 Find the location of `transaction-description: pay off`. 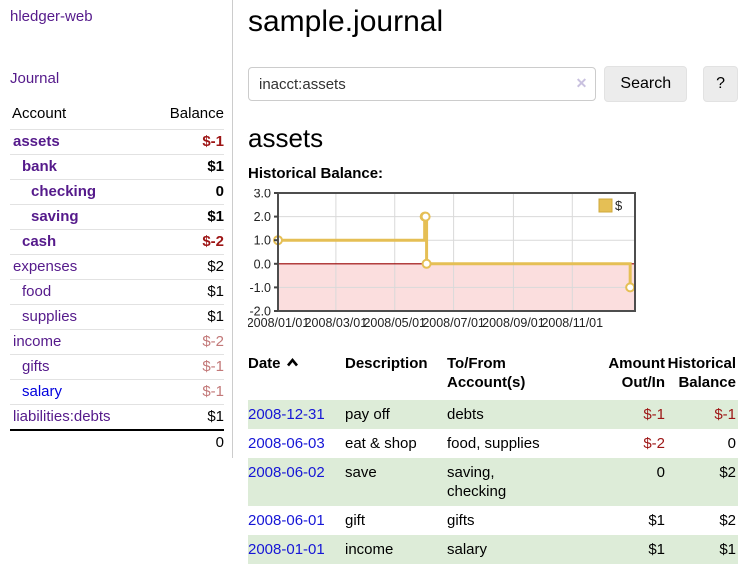

transaction-description: pay off is located at coordinates (367, 414).